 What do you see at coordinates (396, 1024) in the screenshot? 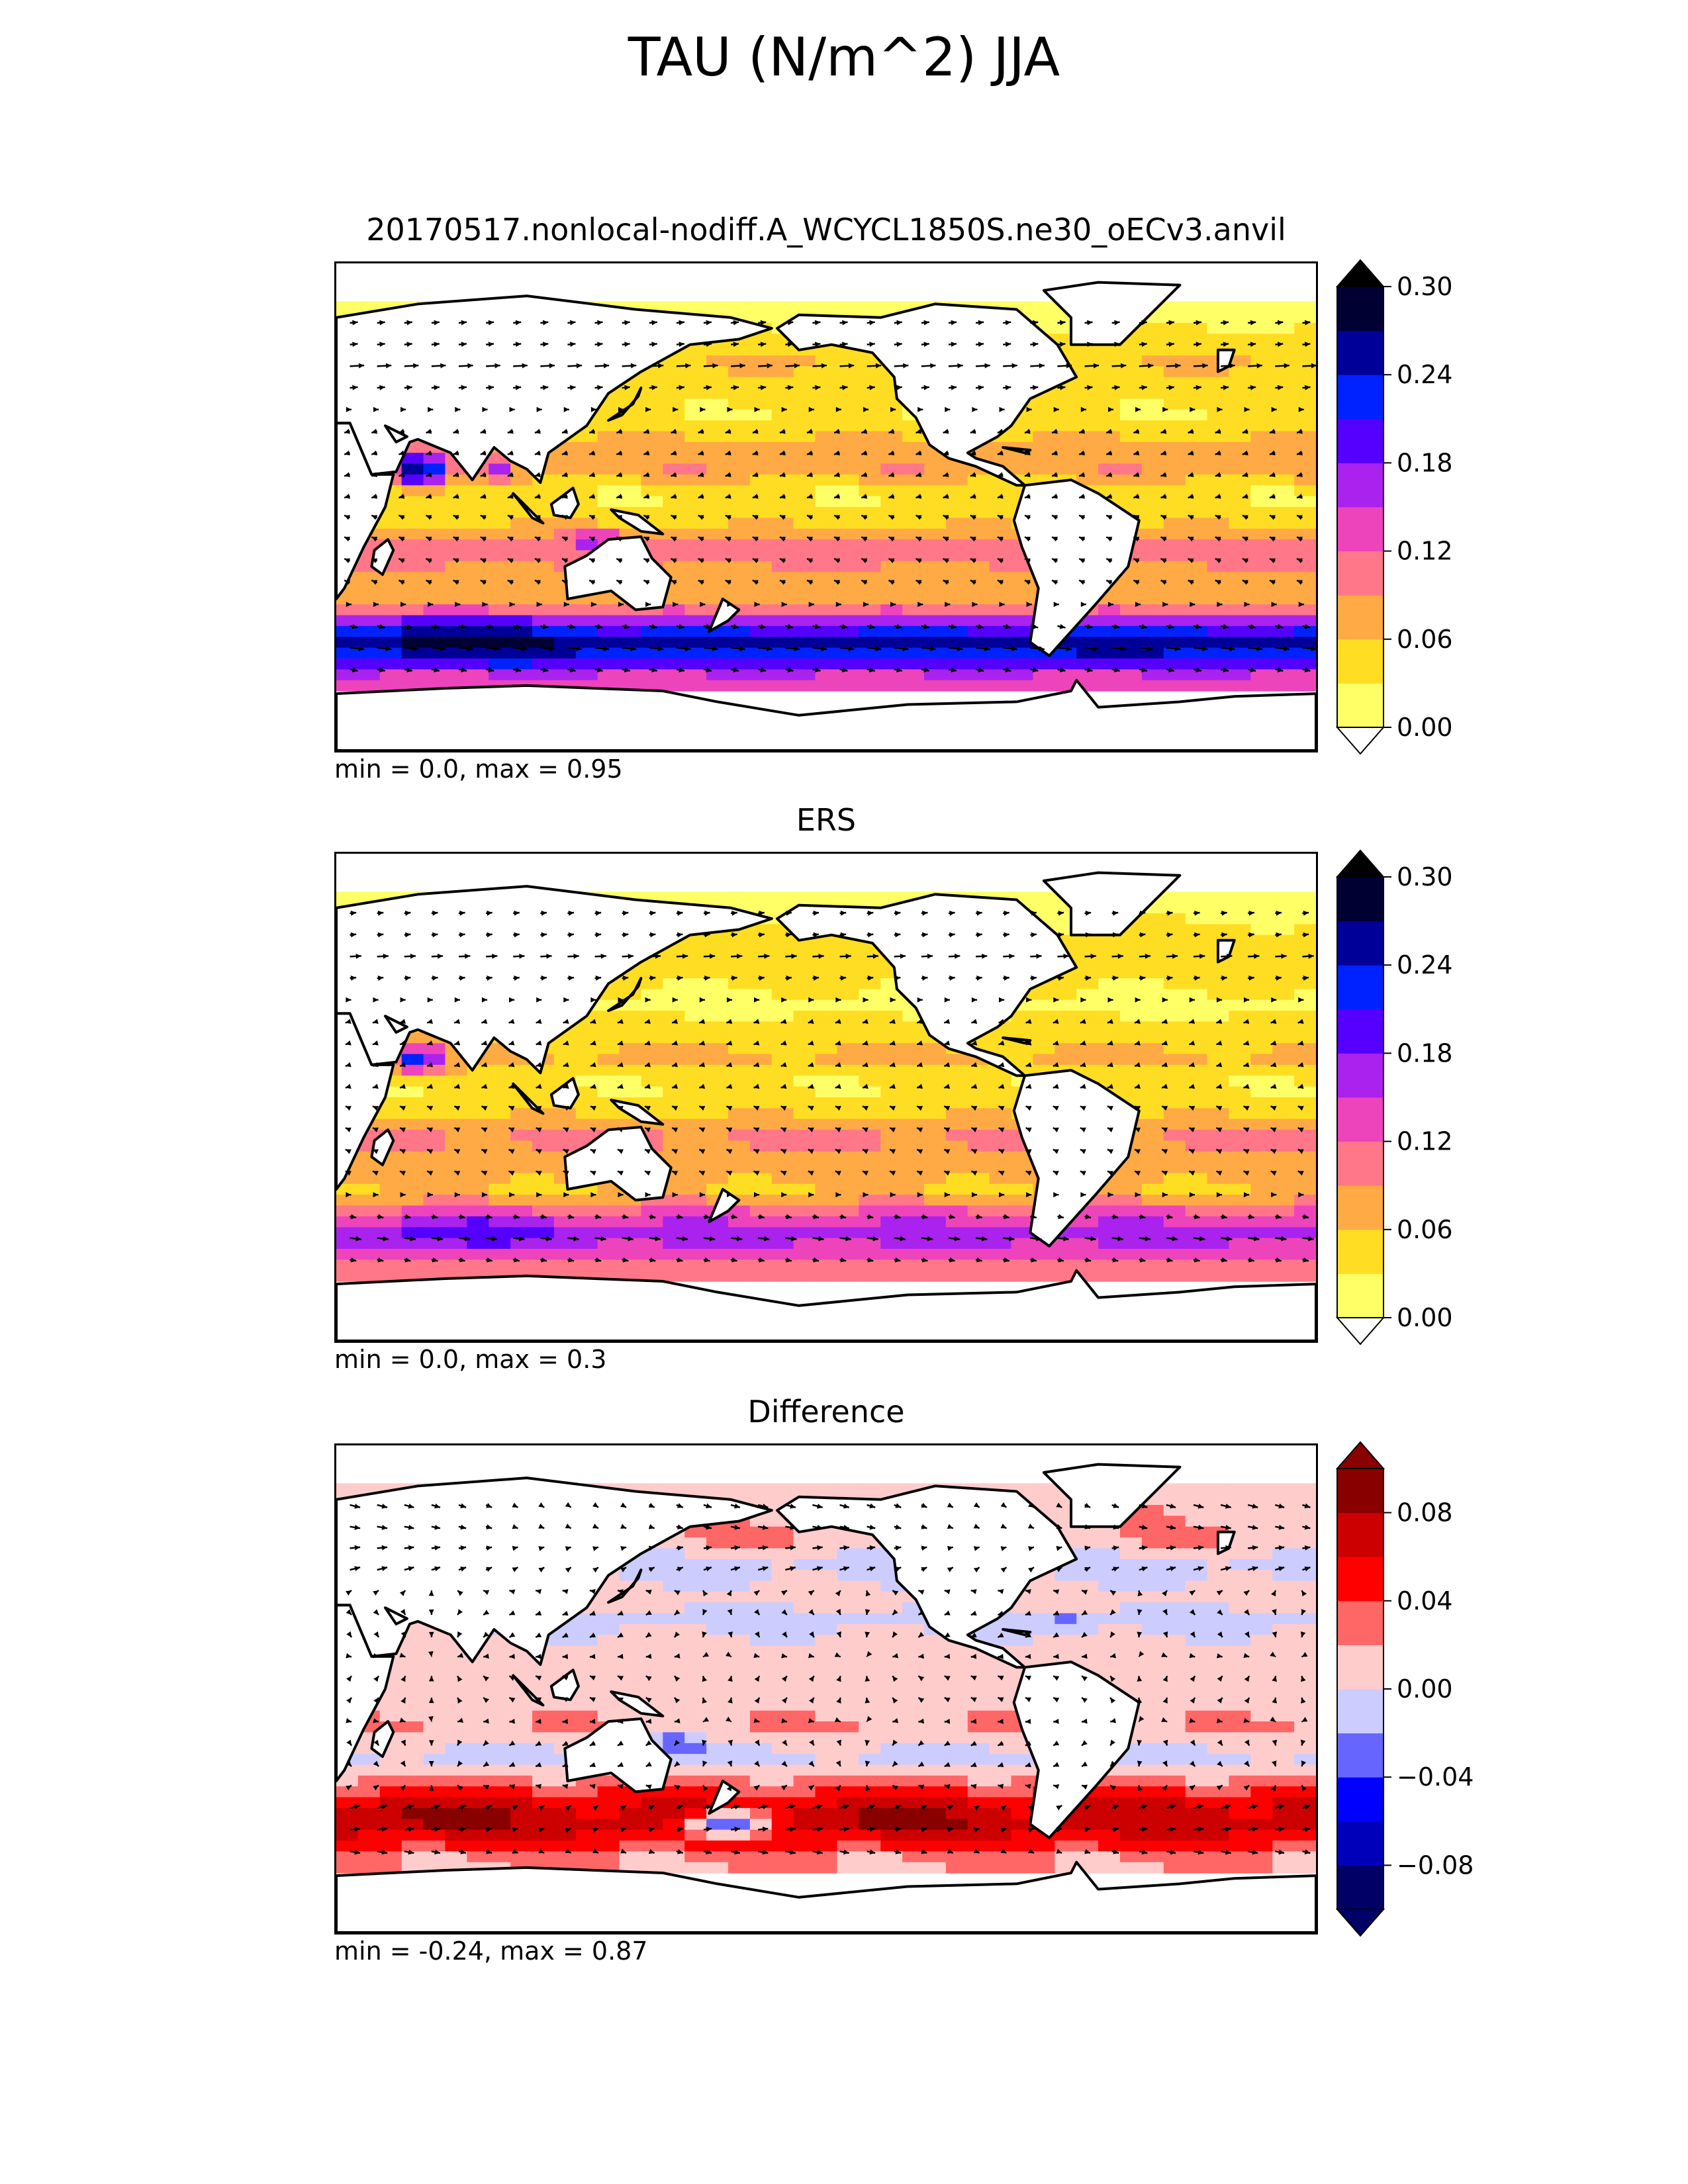
I see `continent-arabia-gulf` at bounding box center [396, 1024].